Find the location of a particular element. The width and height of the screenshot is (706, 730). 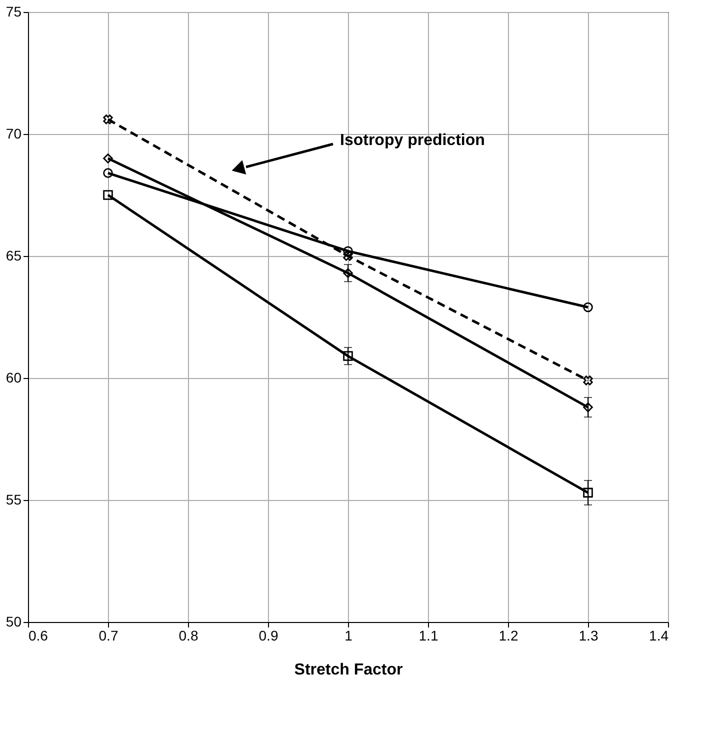

annotation: Isotropy prediction is located at coordinates (412, 140).